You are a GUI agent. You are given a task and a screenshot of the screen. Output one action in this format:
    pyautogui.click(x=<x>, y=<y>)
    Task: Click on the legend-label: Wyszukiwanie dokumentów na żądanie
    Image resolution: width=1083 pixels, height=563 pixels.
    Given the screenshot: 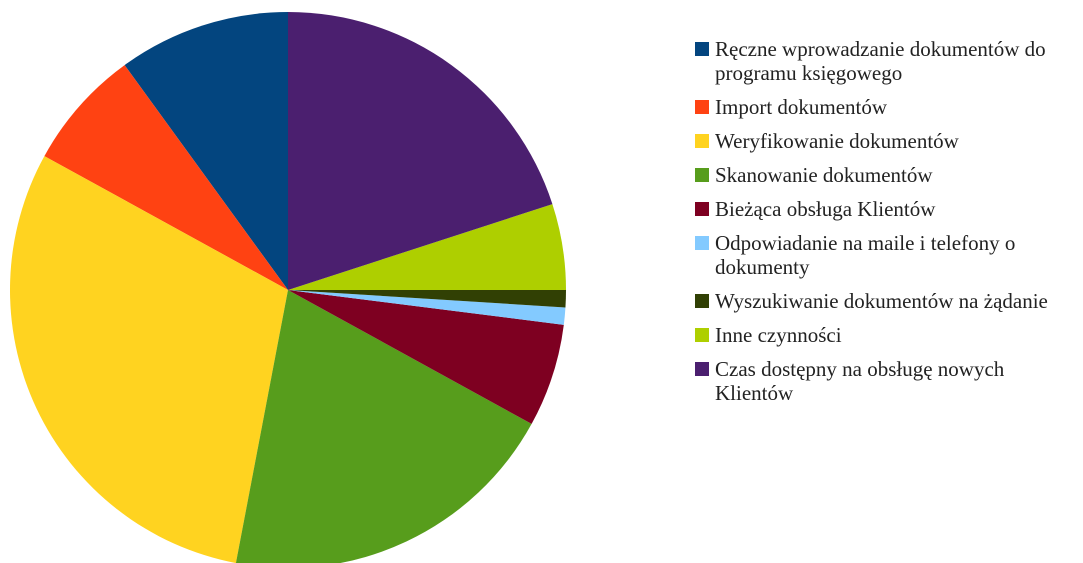 What is the action you would take?
    pyautogui.click(x=881, y=301)
    